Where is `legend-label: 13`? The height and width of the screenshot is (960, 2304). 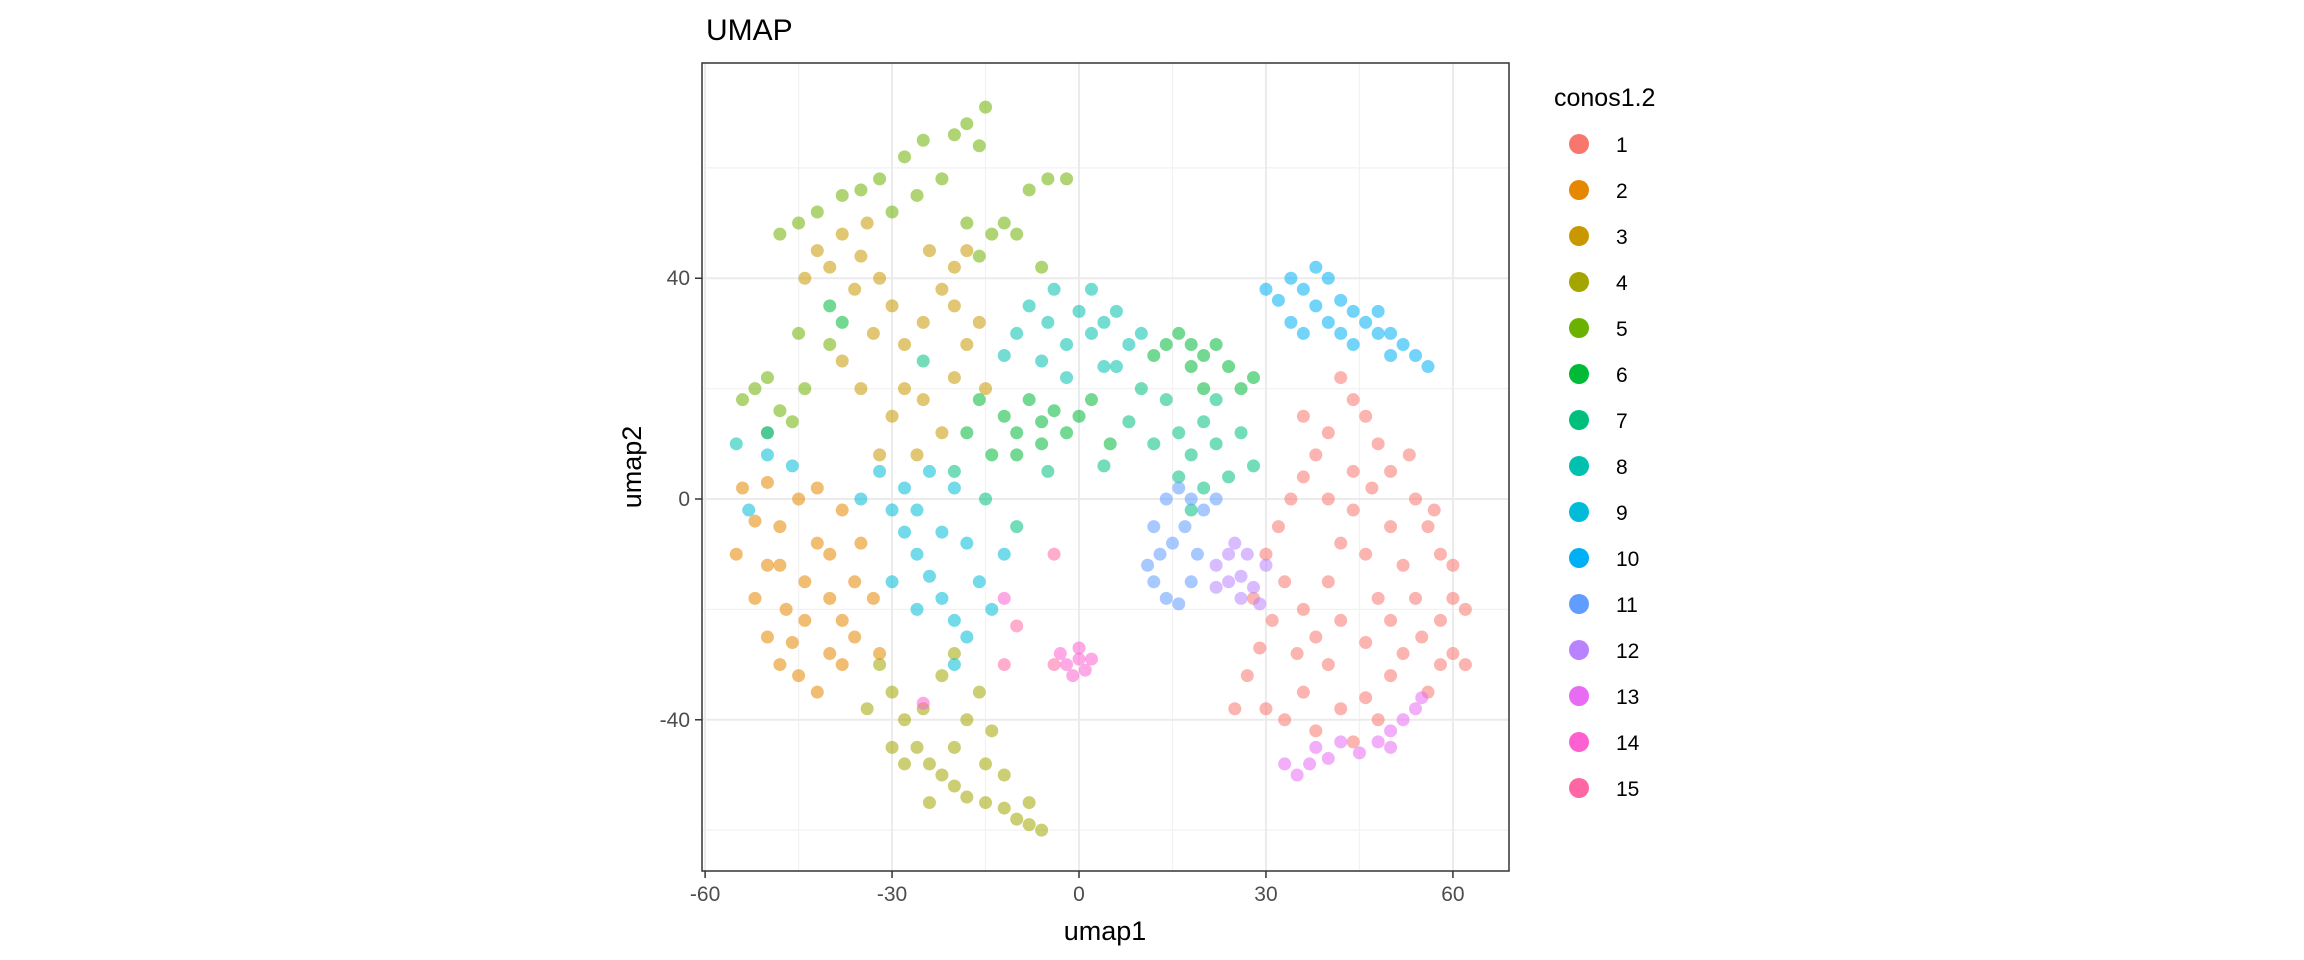 legend-label: 13 is located at coordinates (1627, 697).